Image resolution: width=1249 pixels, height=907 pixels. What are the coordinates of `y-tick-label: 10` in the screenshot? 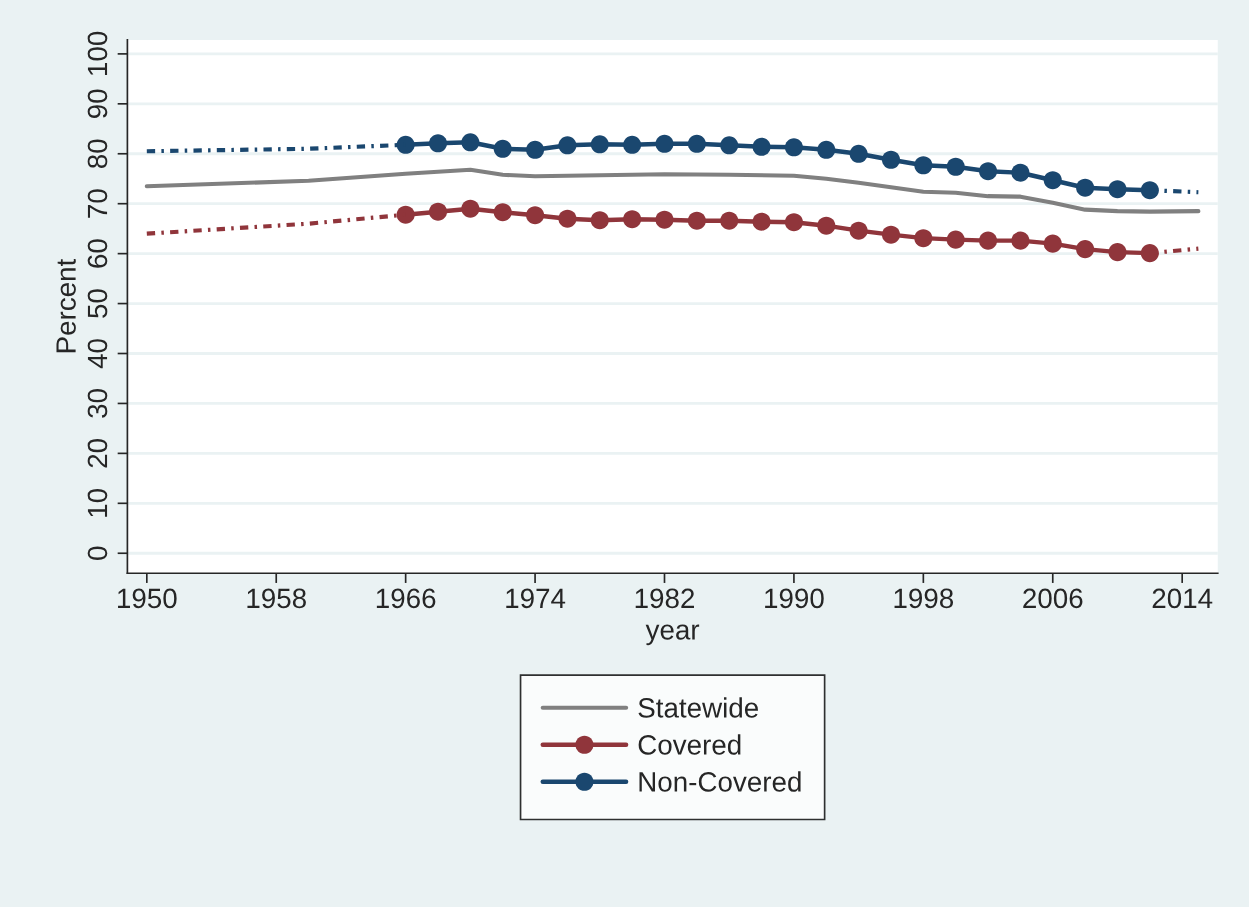 It's located at (97, 502).